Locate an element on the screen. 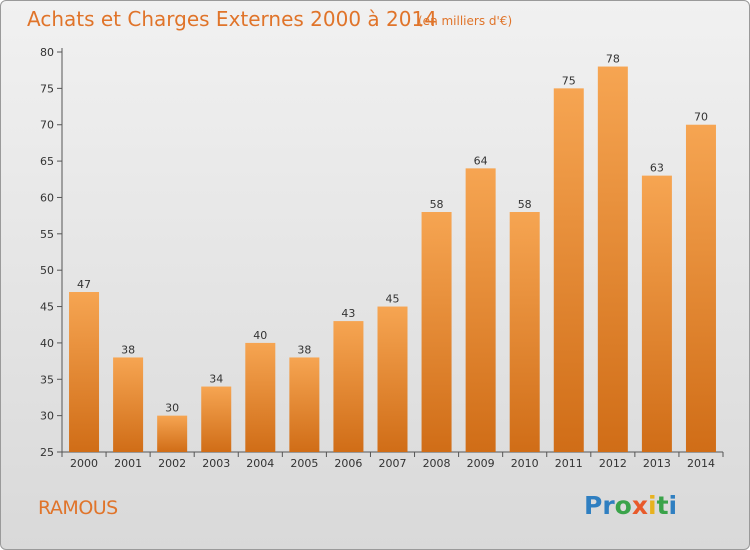  bar-2011 is located at coordinates (568, 270).